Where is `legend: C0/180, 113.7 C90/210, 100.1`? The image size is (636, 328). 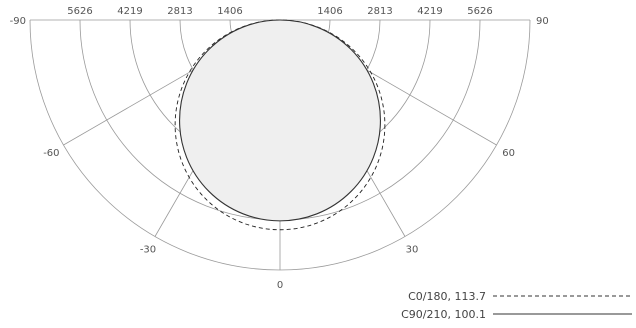
legend: C0/180, 113.7 C90/210, 100.1 is located at coordinates (516, 305).